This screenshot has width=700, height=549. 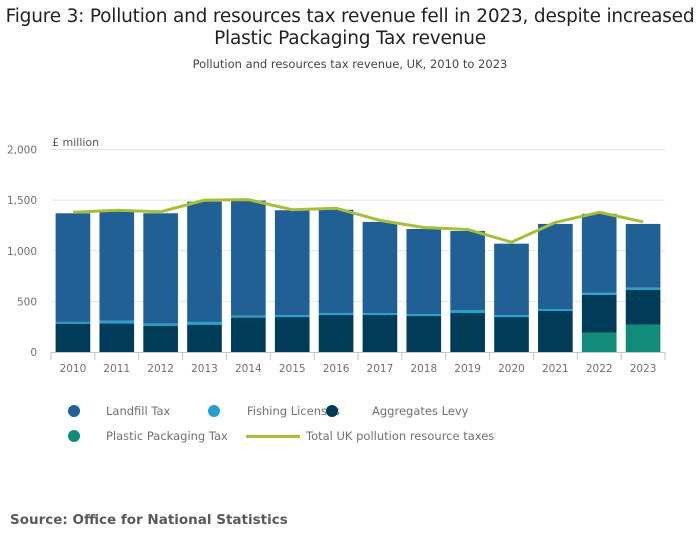 I want to click on legend-item-aggregates: Aggregates Levy, so click(x=397, y=411).